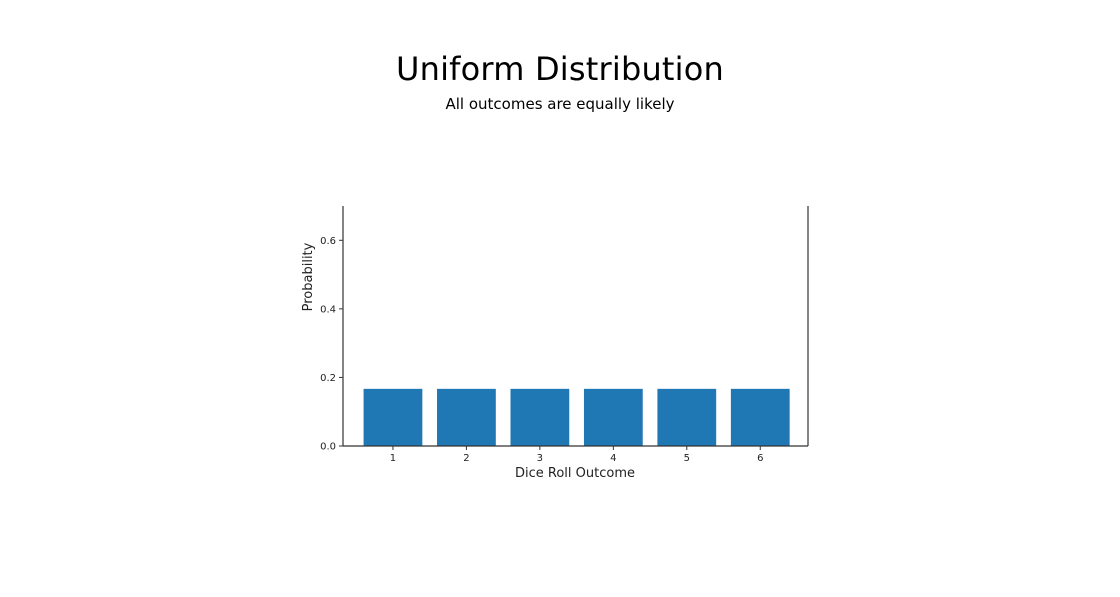  I want to click on y-tick-label: 0.6, so click(328, 241).